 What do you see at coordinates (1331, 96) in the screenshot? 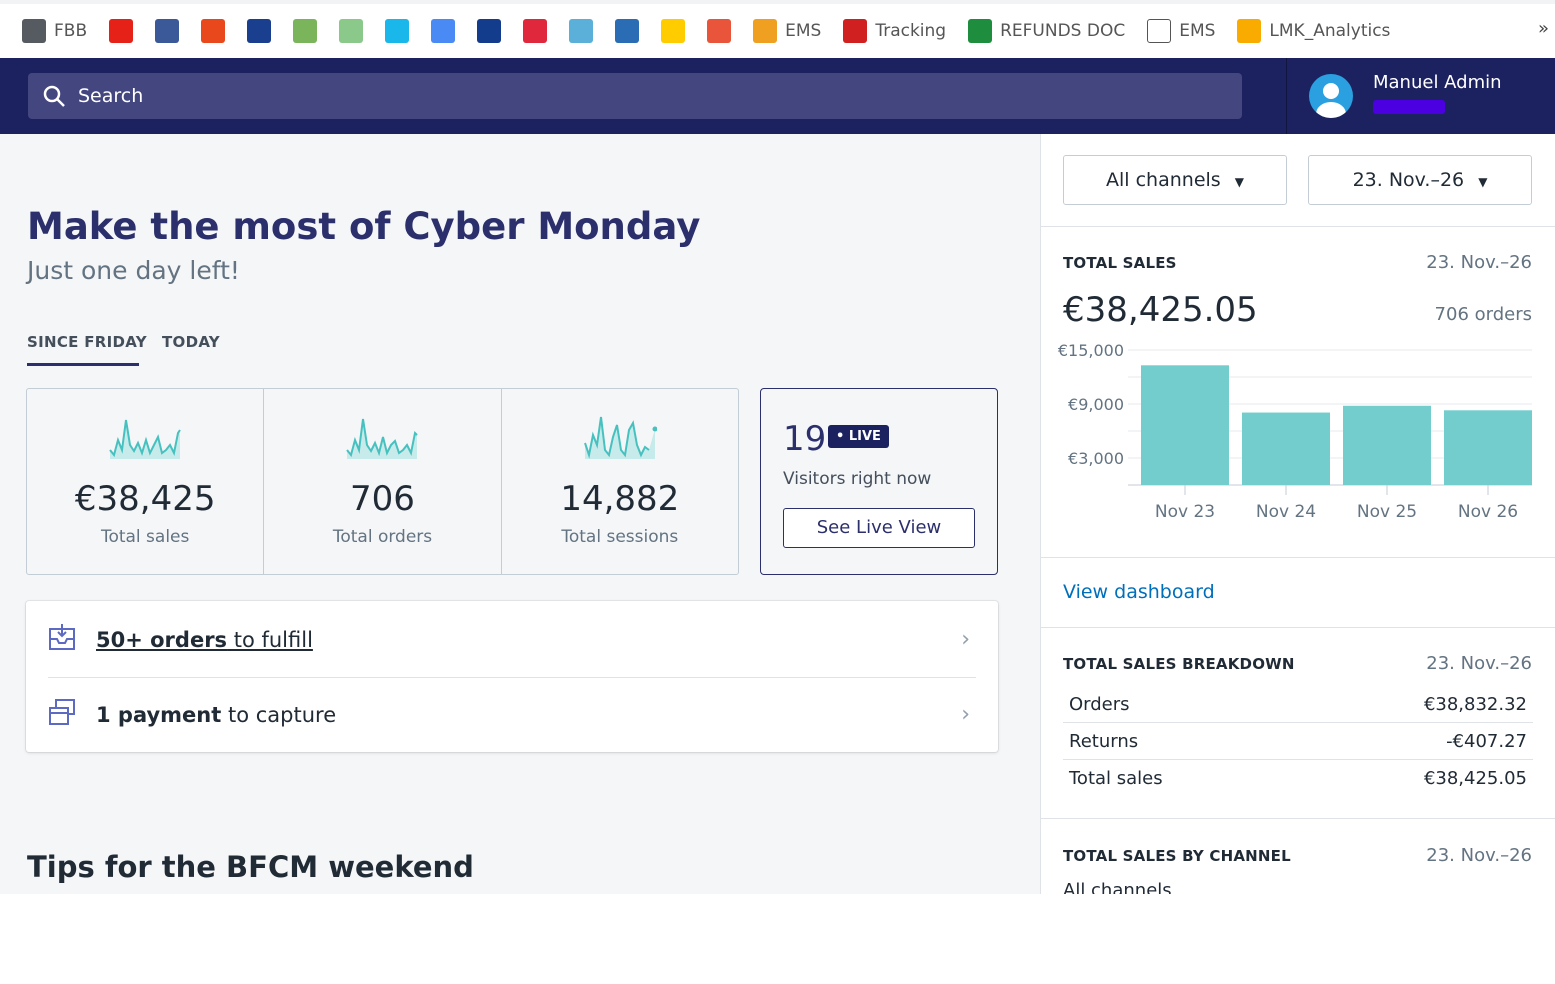
I see `avatar` at bounding box center [1331, 96].